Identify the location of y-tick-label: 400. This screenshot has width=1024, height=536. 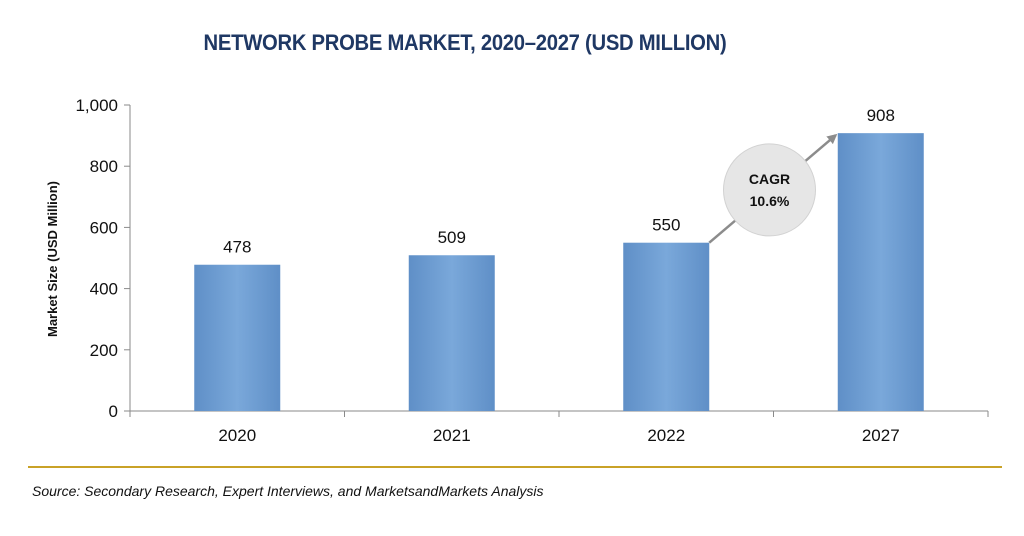
(104, 289).